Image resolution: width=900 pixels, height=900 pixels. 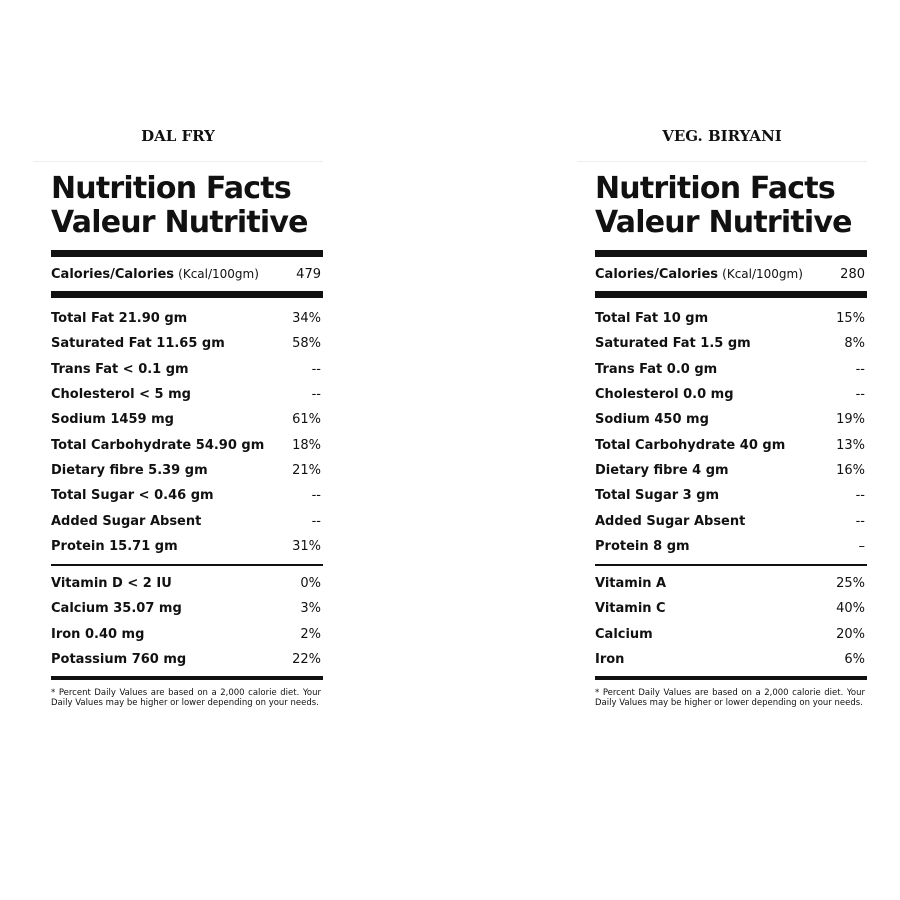 What do you see at coordinates (662, 470) in the screenshot?
I see `nutrient-name: Dietary fibre 4 gm` at bounding box center [662, 470].